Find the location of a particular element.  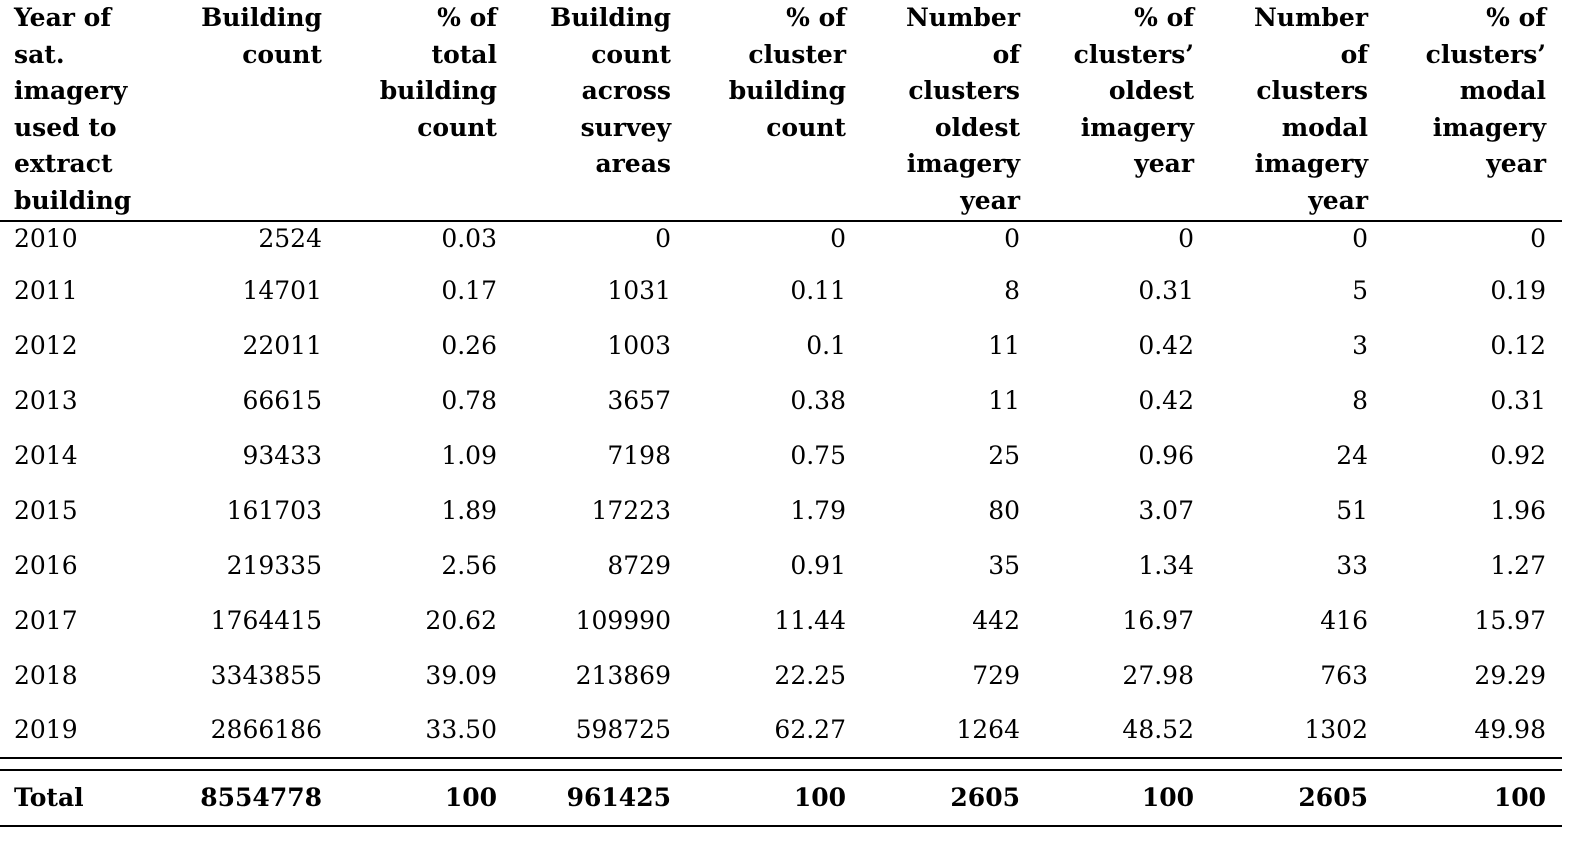

value-cell: 1302 is located at coordinates (1336, 730).